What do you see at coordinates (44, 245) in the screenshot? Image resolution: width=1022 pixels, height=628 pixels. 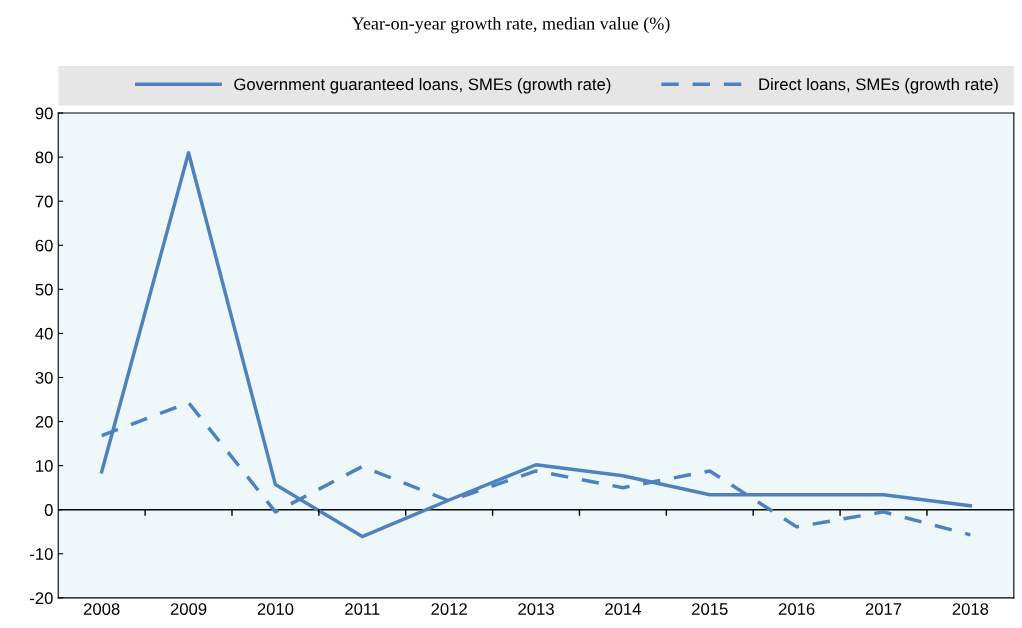 I see `y-tick-label: 60` at bounding box center [44, 245].